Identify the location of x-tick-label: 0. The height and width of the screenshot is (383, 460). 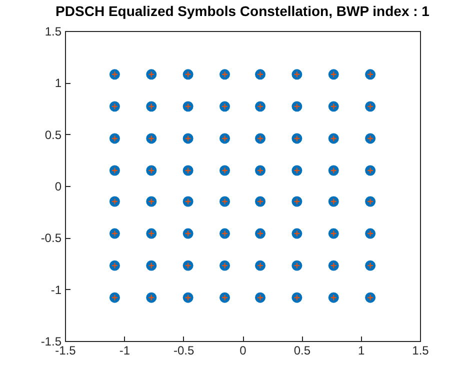
(243, 351).